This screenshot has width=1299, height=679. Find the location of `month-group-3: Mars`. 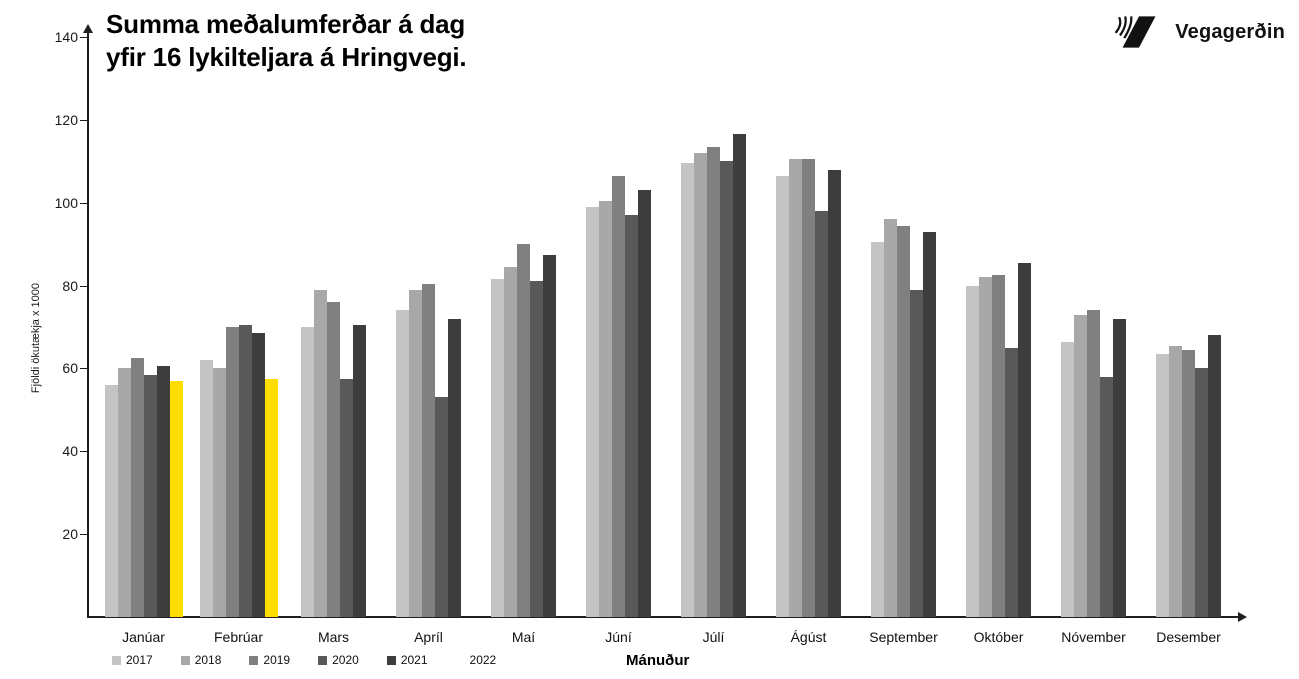

month-group-3: Mars is located at coordinates (333, 341).